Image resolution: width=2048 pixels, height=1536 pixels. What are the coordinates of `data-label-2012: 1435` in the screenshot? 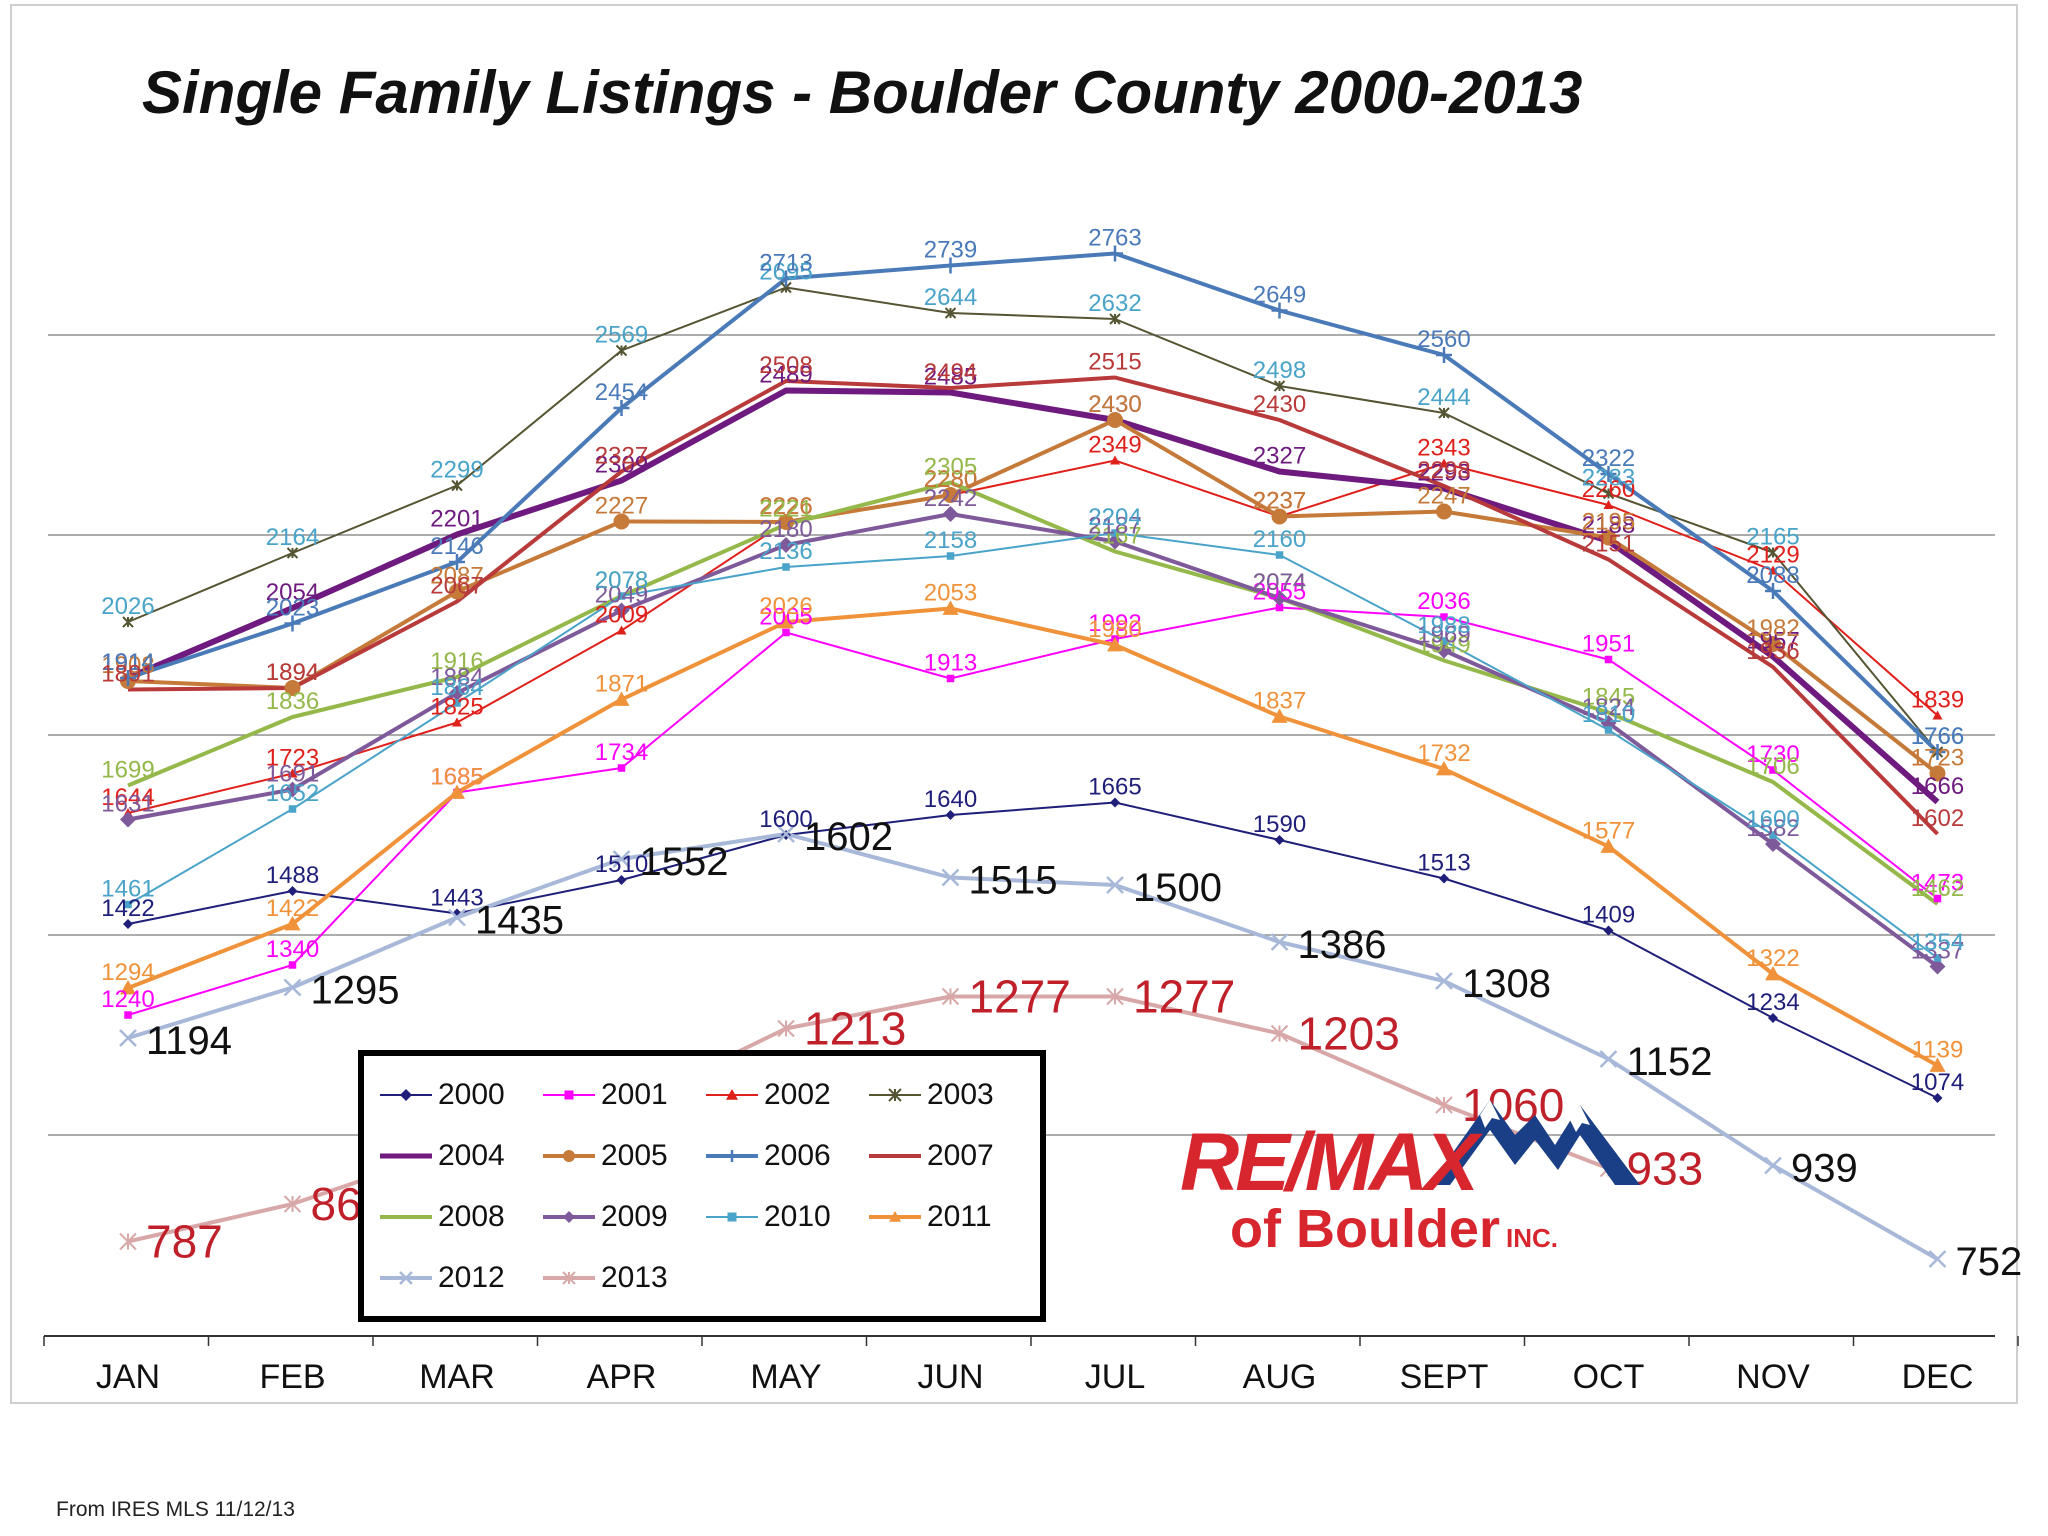 It's located at (519, 921).